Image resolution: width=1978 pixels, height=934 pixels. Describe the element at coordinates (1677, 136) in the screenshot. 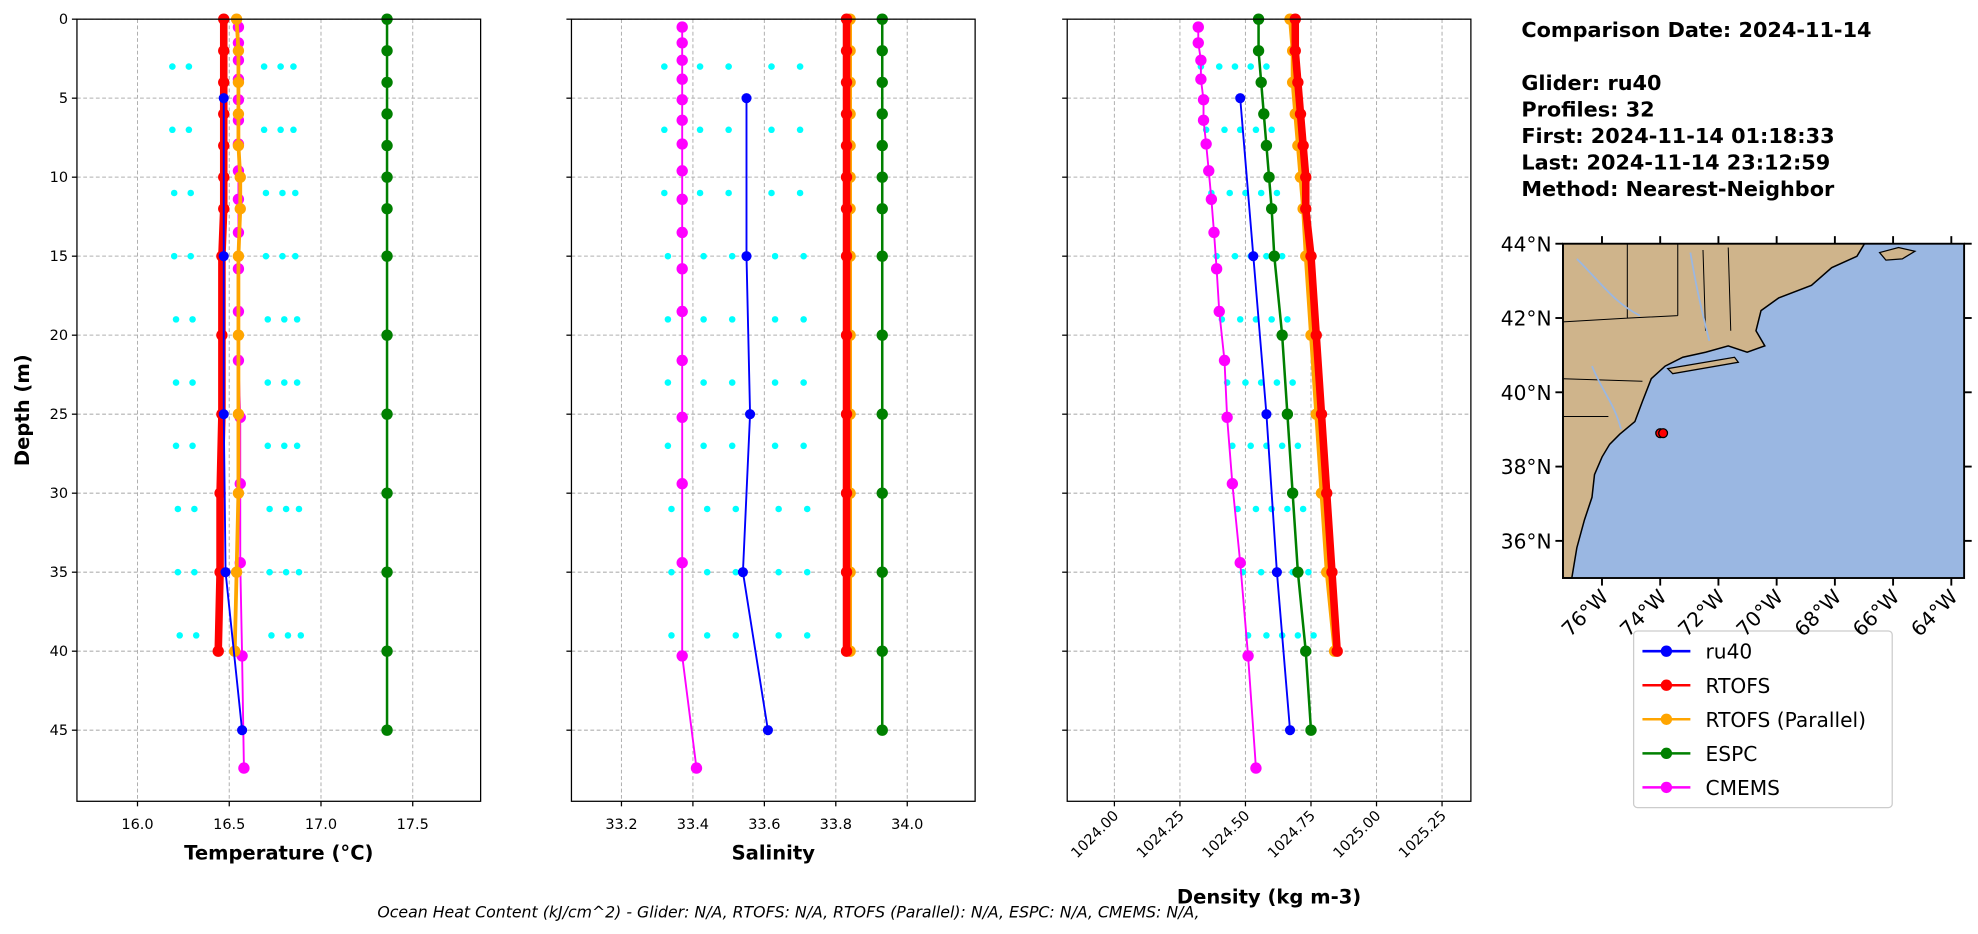

I see `info-line: First: 2024-11-14 01:18:33` at that location.